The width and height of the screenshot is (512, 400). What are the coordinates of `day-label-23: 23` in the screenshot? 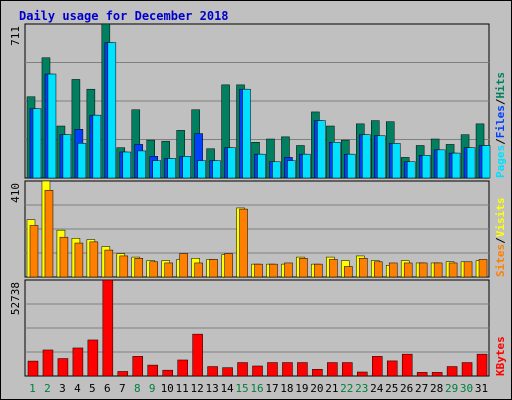 It's located at (361, 388).